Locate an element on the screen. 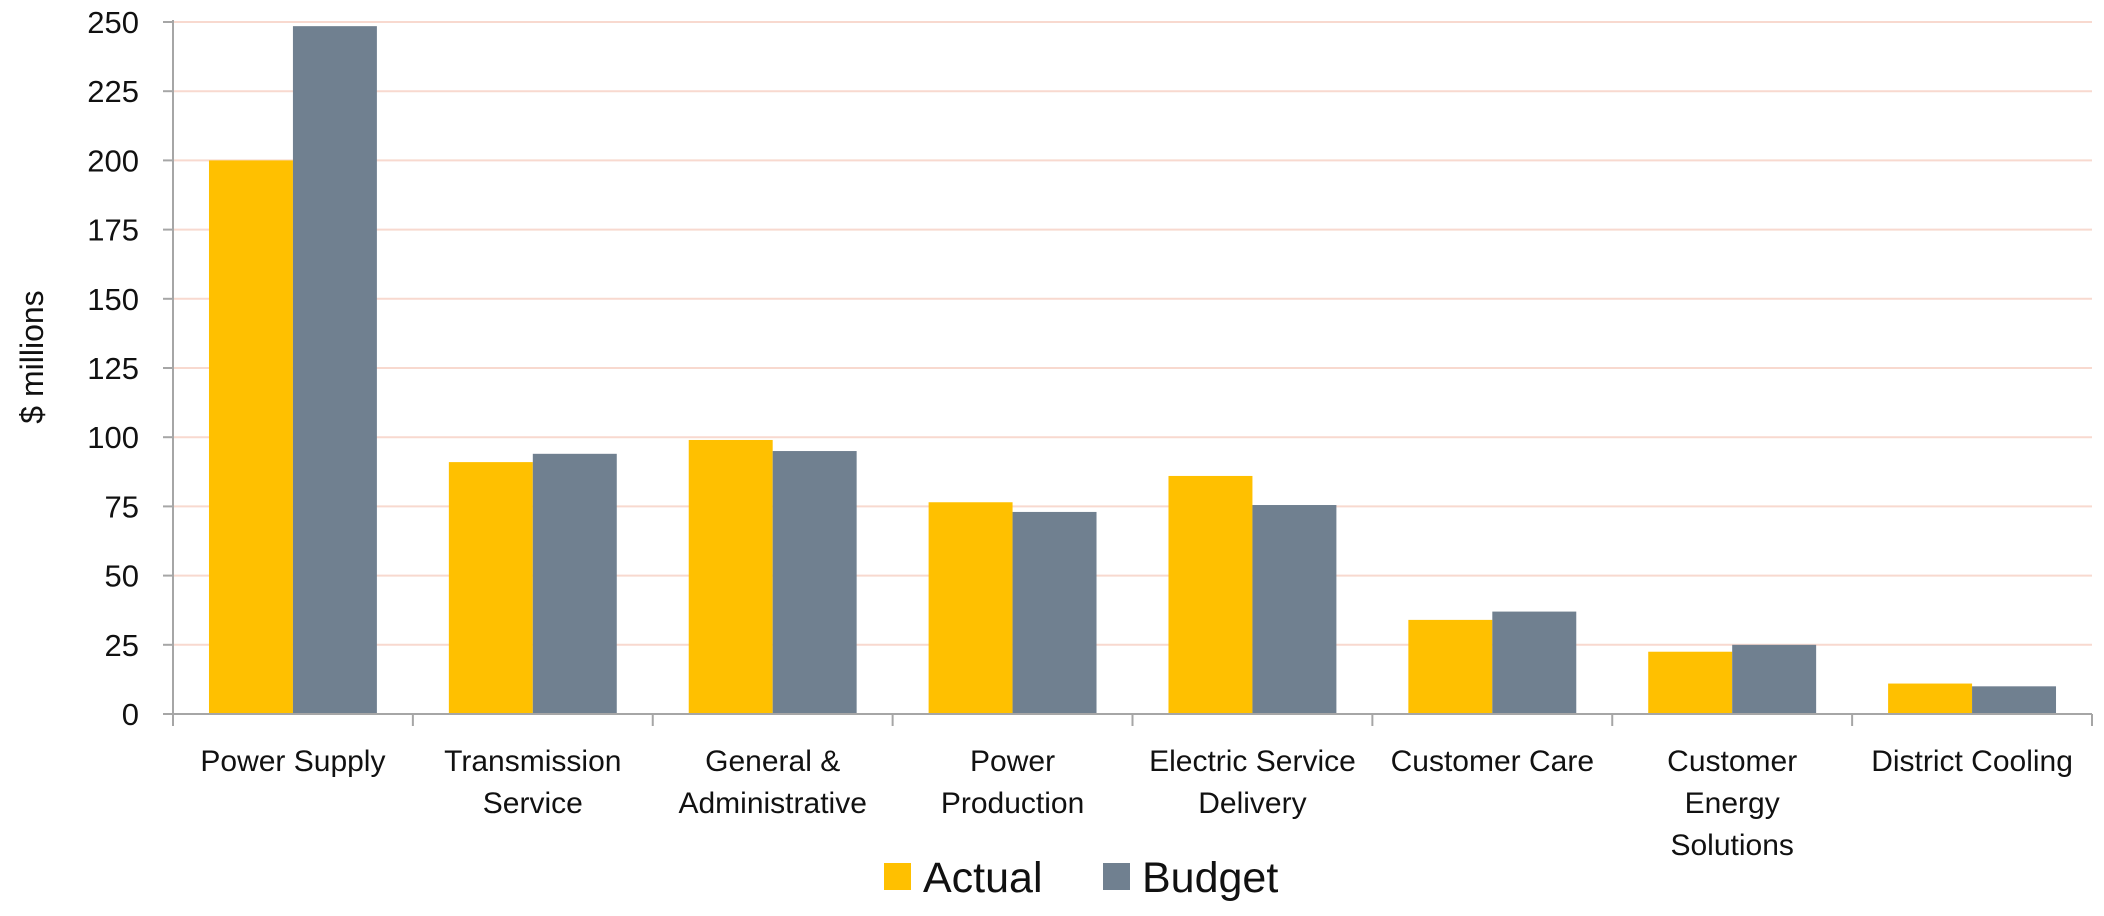 This screenshot has width=2104, height=916. category-label: Electric Service Delivery is located at coordinates (1252, 782).